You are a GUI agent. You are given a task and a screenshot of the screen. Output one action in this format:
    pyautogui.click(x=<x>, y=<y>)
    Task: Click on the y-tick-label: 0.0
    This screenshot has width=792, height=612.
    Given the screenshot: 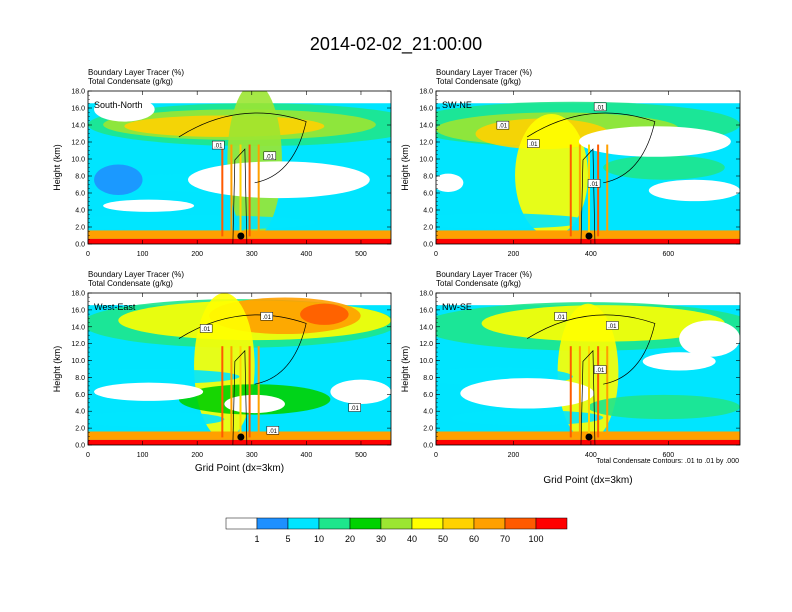 What is the action you would take?
    pyautogui.click(x=428, y=446)
    